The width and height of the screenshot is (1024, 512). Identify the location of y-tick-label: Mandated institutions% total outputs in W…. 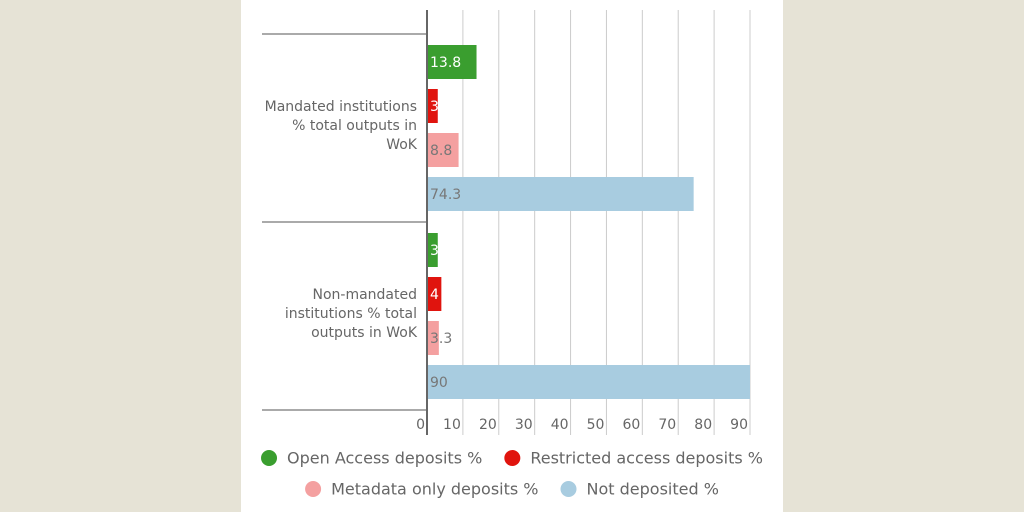
(341, 126).